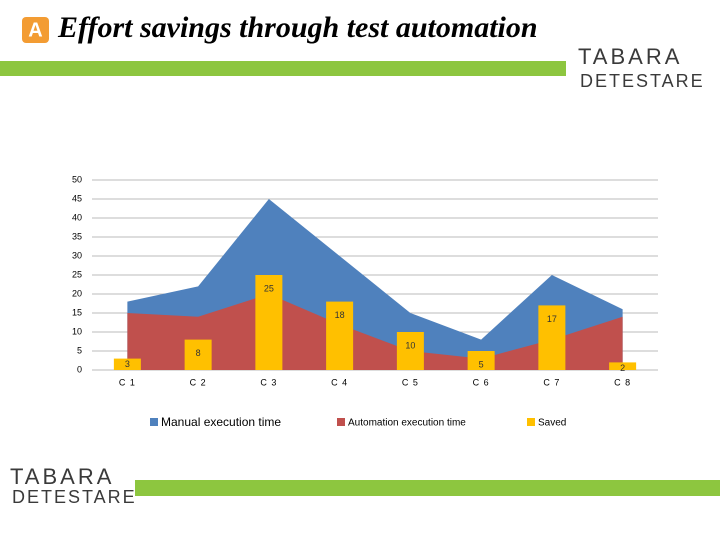 The image size is (720, 545). Describe the element at coordinates (297, 27) in the screenshot. I see `slide-title: Effort savings through test automation` at that location.